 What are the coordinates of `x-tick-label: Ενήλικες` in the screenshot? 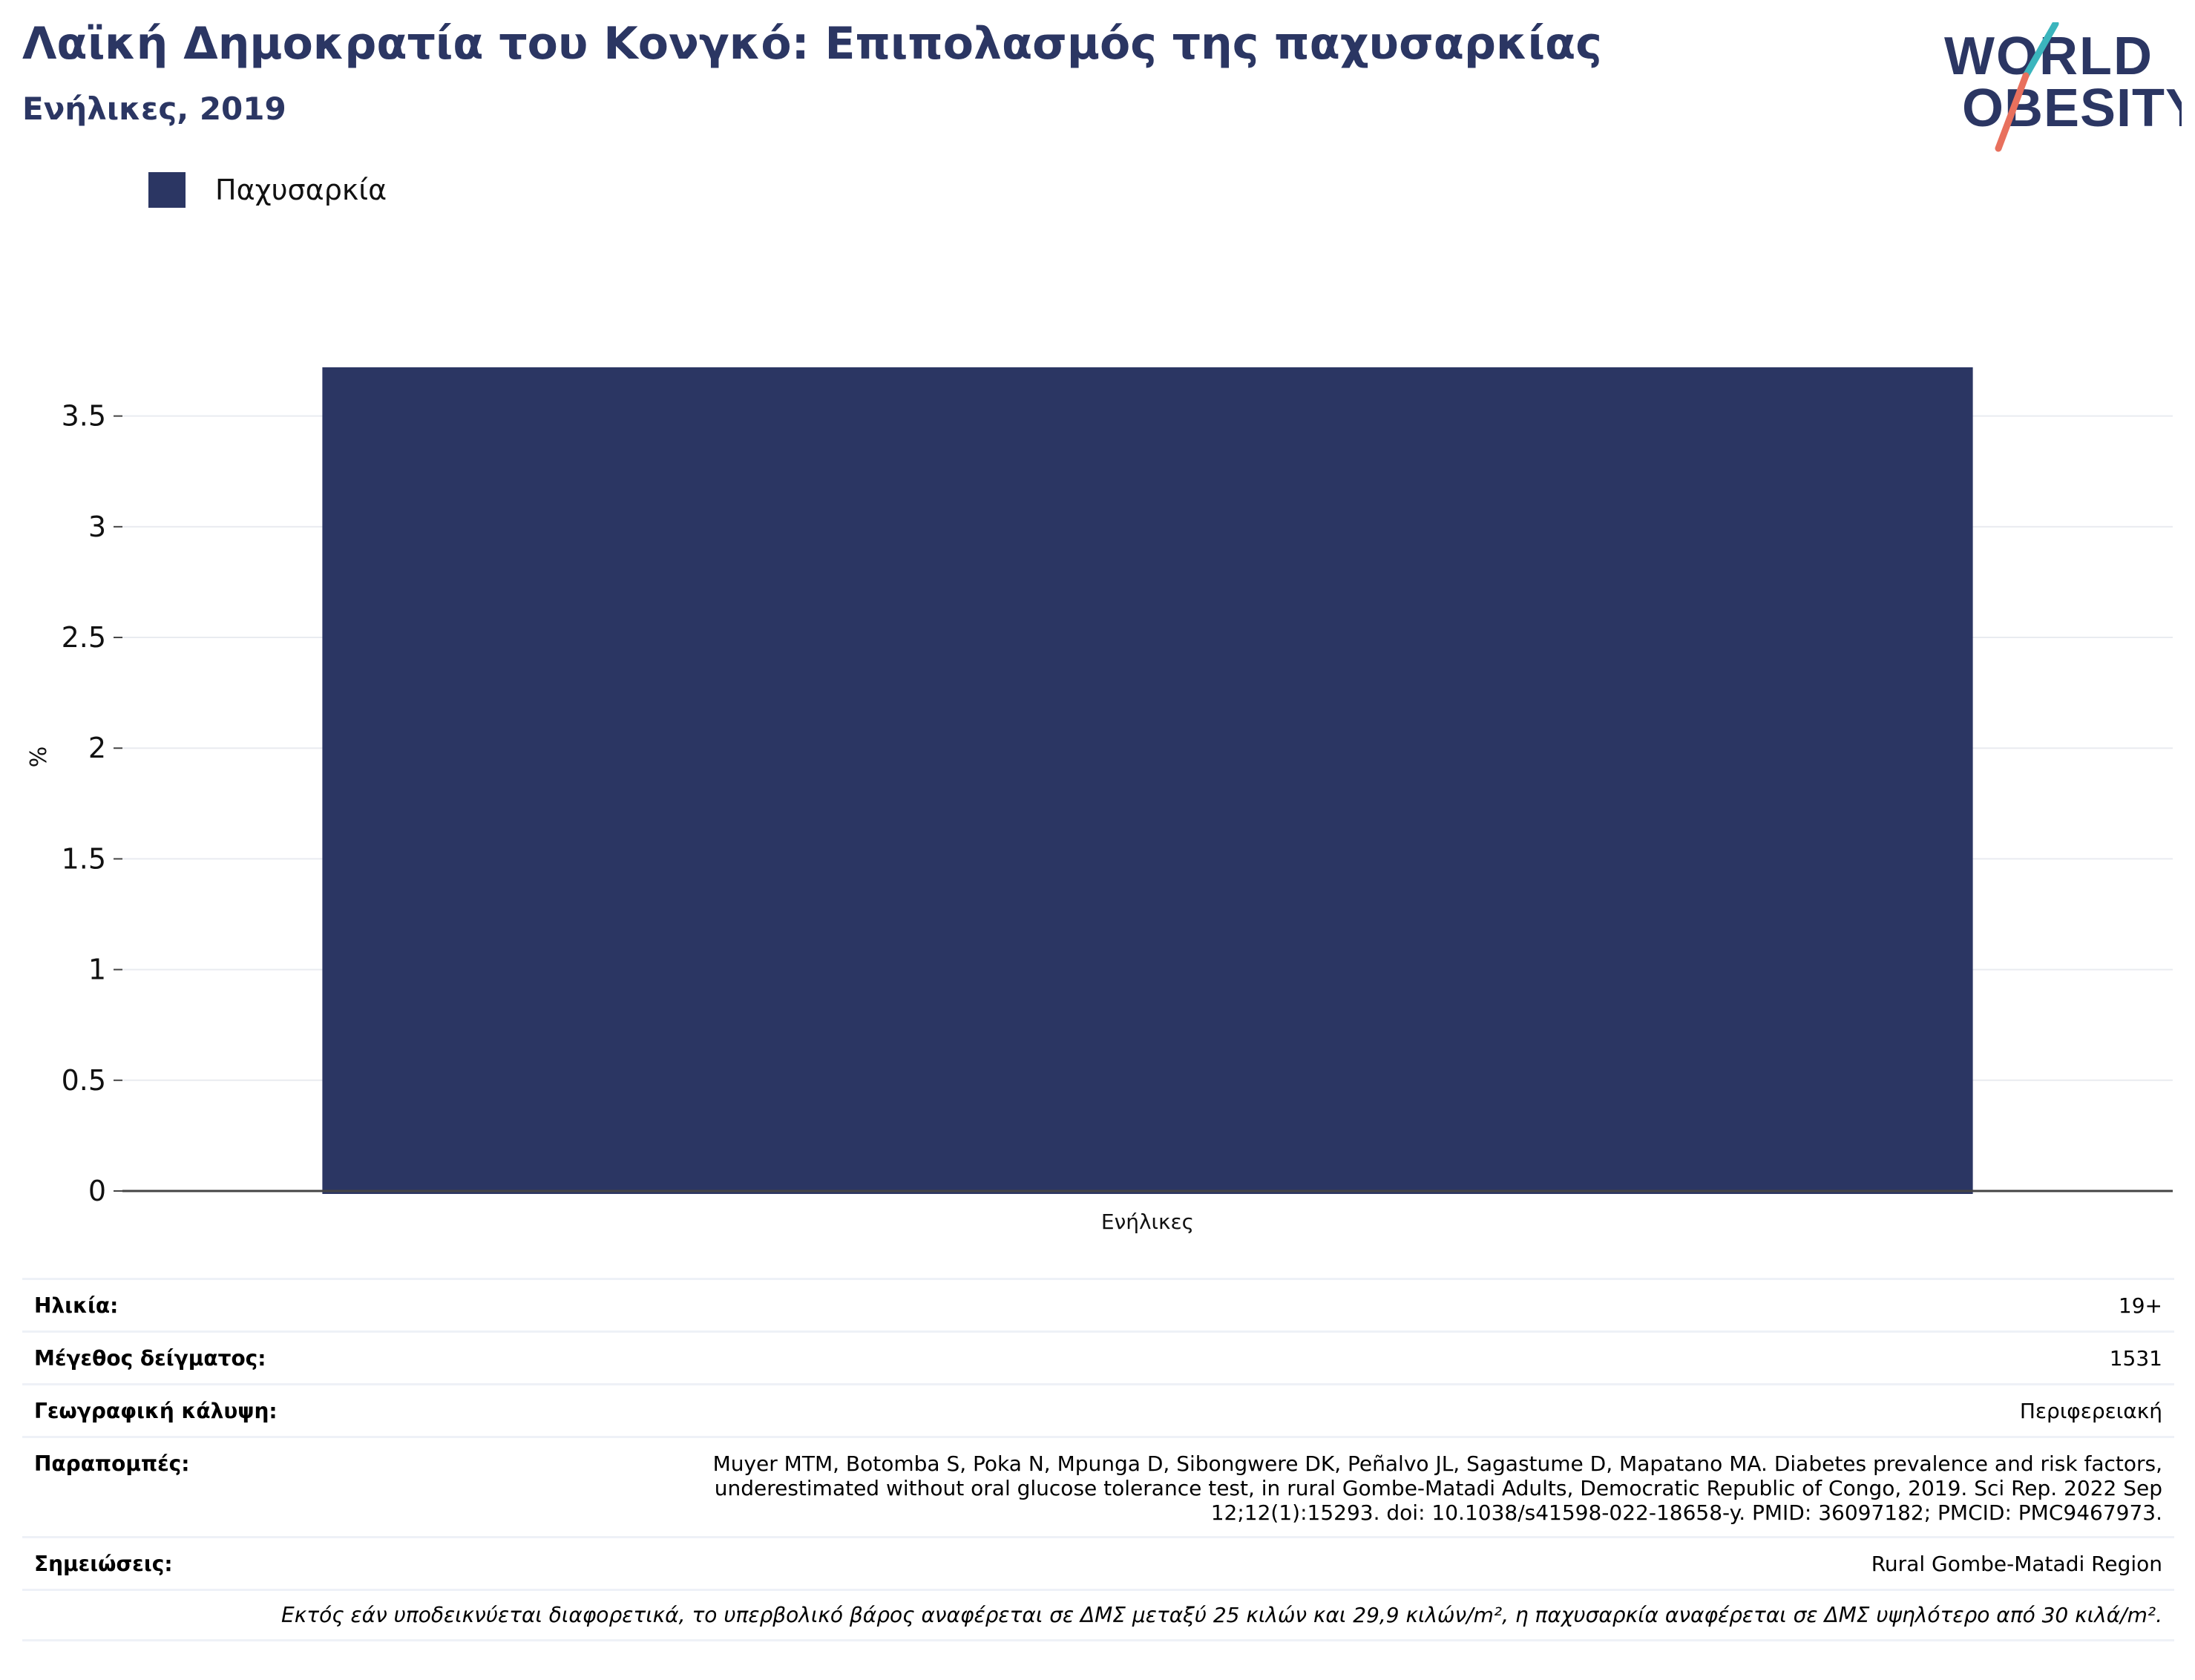 It's located at (1148, 1222).